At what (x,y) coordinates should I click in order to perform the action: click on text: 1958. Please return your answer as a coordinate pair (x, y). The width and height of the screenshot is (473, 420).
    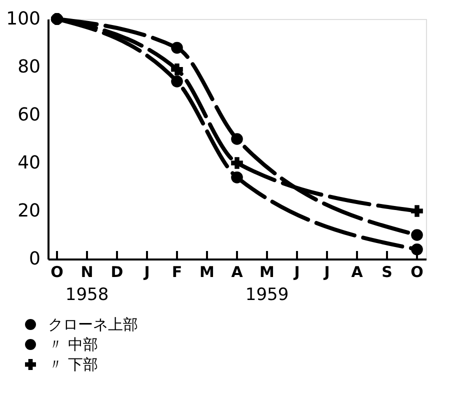
    Looking at the image, I should click on (87, 295).